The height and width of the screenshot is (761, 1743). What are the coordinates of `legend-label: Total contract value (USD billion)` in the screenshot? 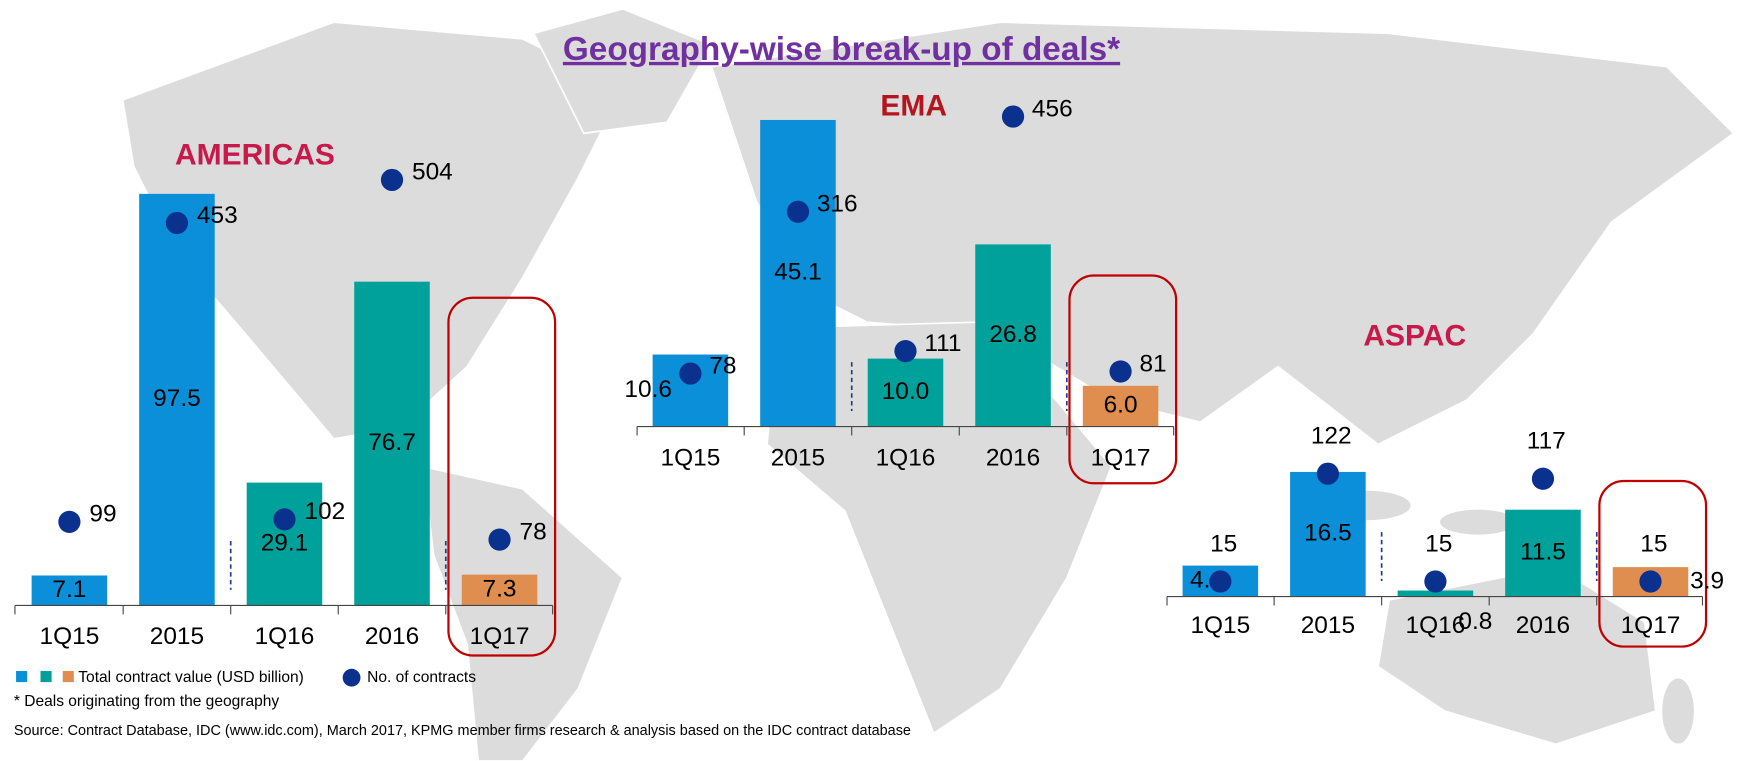 It's located at (191, 677).